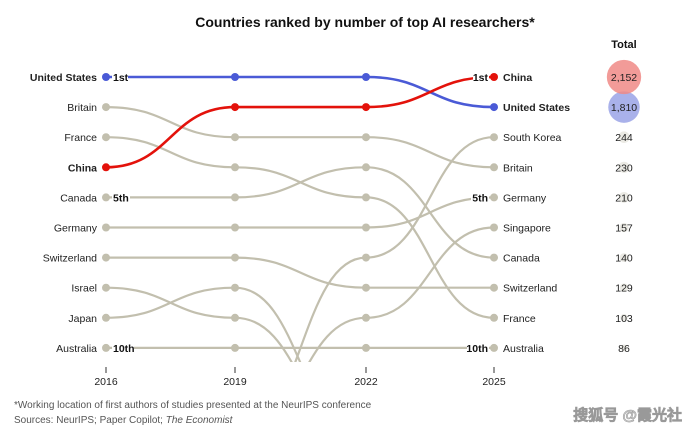 This screenshot has width=690, height=434. I want to click on dot-britain-2025, so click(494, 167).